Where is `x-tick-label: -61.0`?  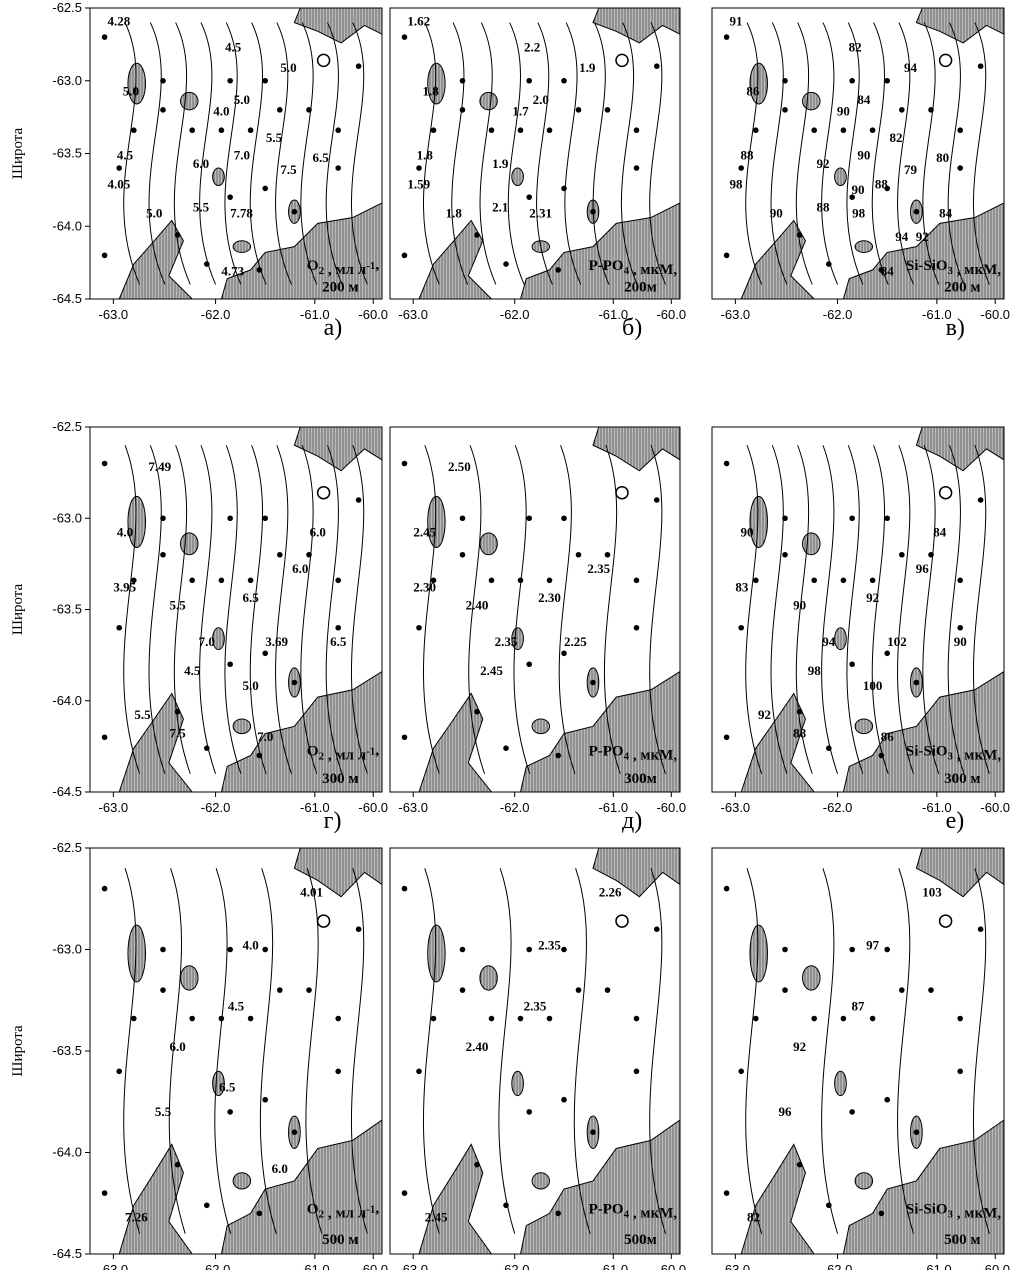 x-tick-label: -61.0 is located at coordinates (613, 314).